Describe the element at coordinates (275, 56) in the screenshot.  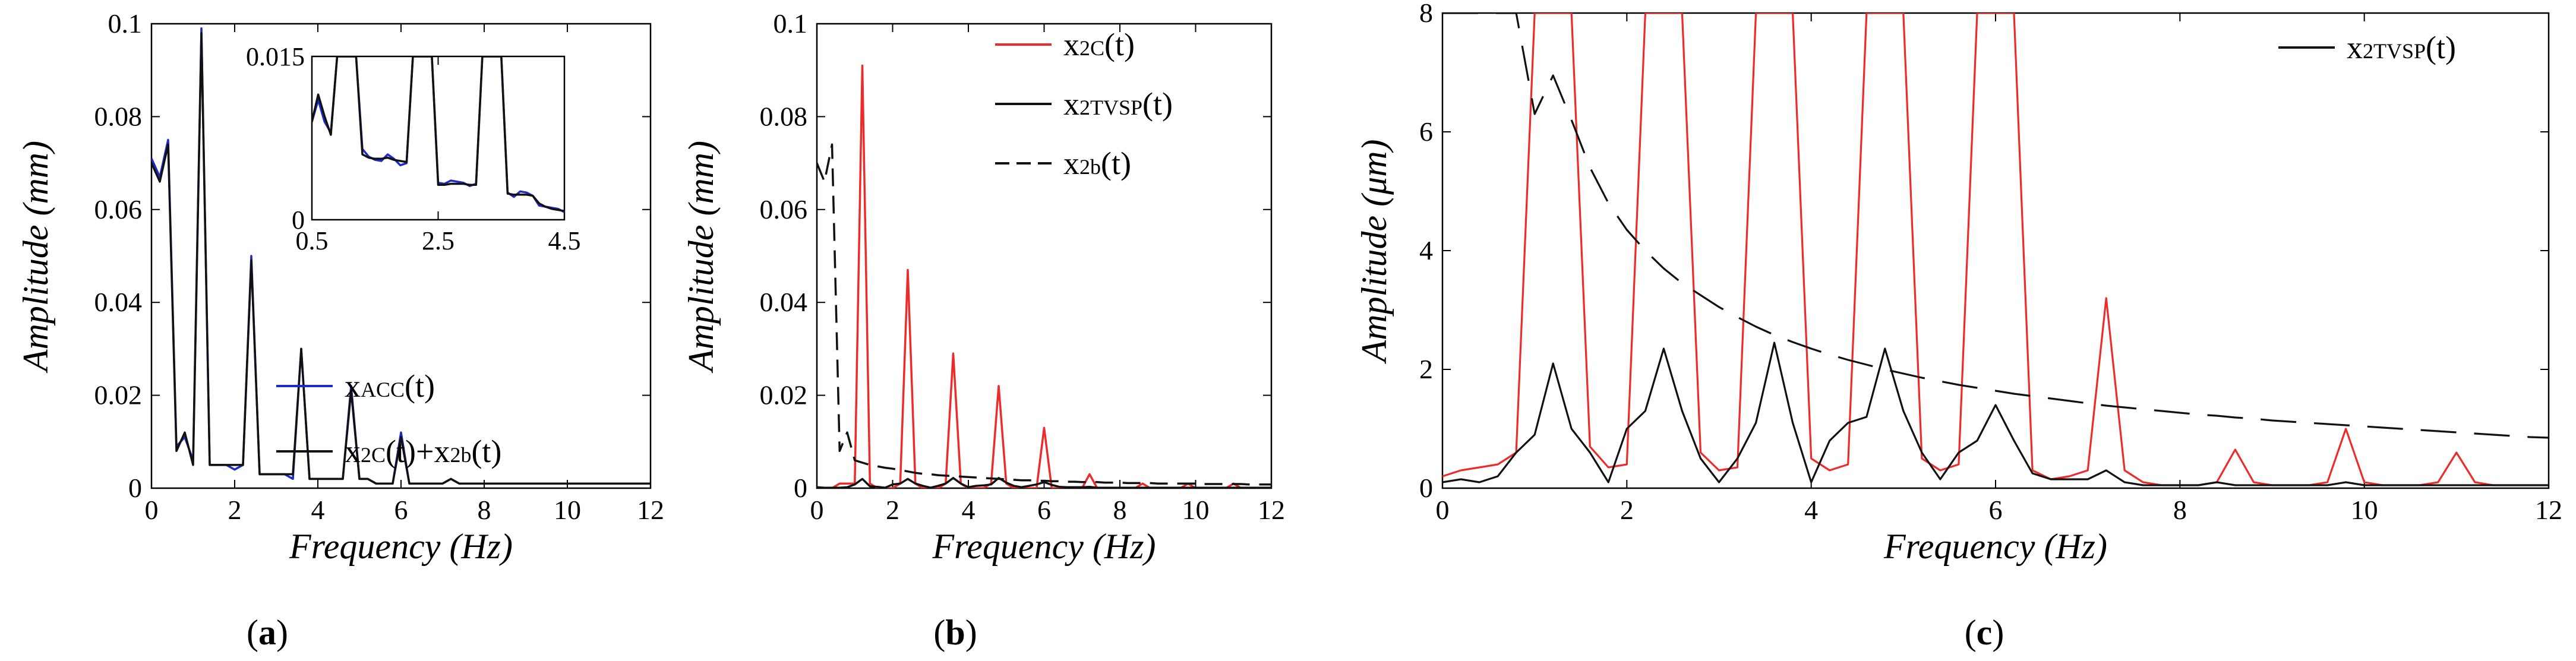
I see `inset-y-tick-label: 0.015` at that location.